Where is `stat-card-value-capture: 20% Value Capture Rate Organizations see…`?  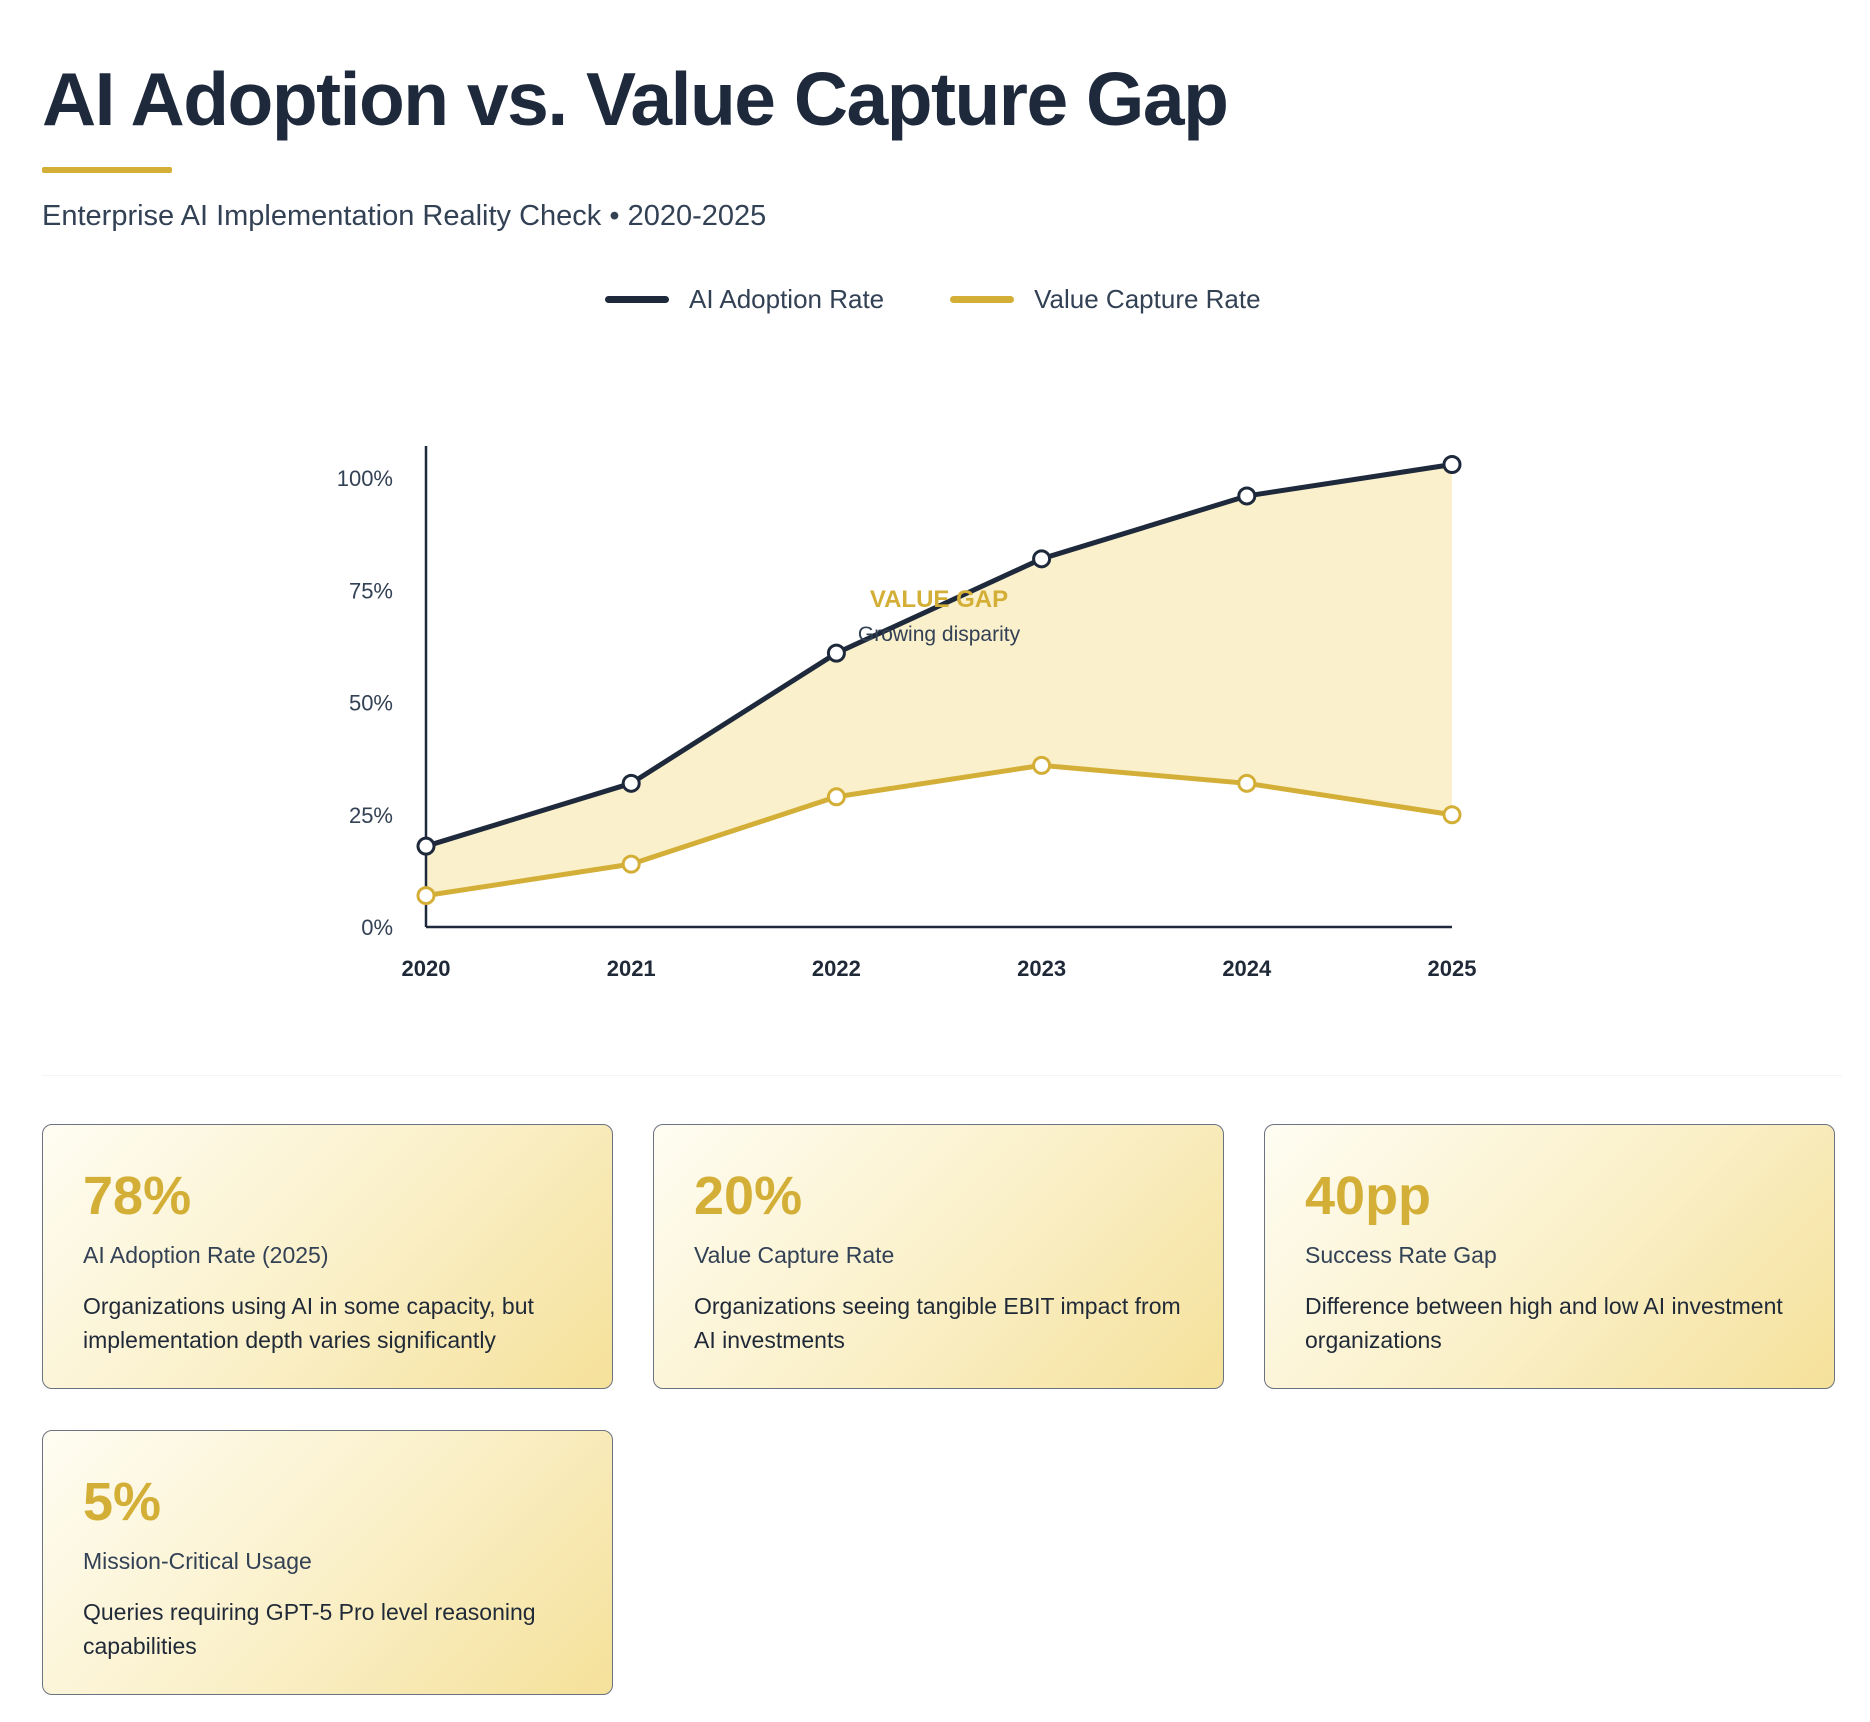
stat-card-value-capture: 20% Value Capture Rate Organizations see… is located at coordinates (938, 1256).